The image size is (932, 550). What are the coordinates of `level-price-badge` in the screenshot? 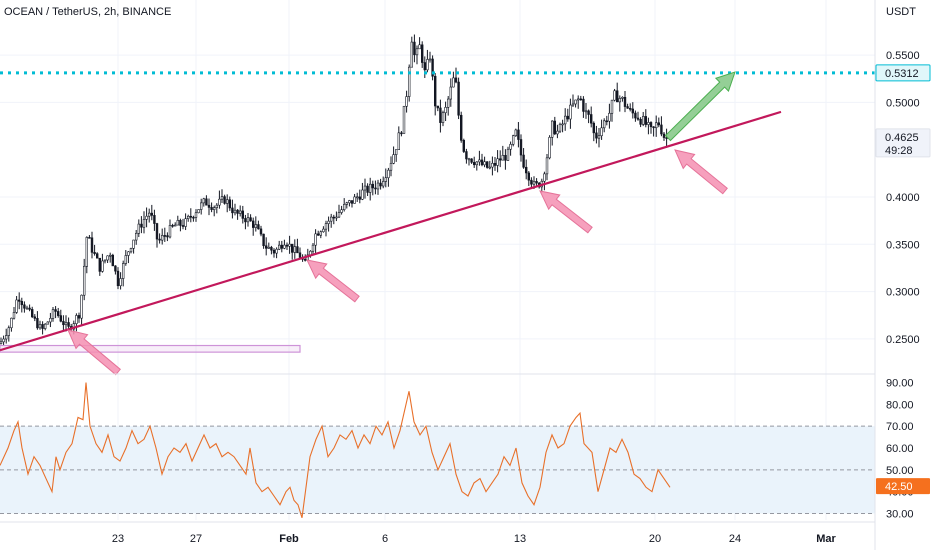 It's located at (903, 73).